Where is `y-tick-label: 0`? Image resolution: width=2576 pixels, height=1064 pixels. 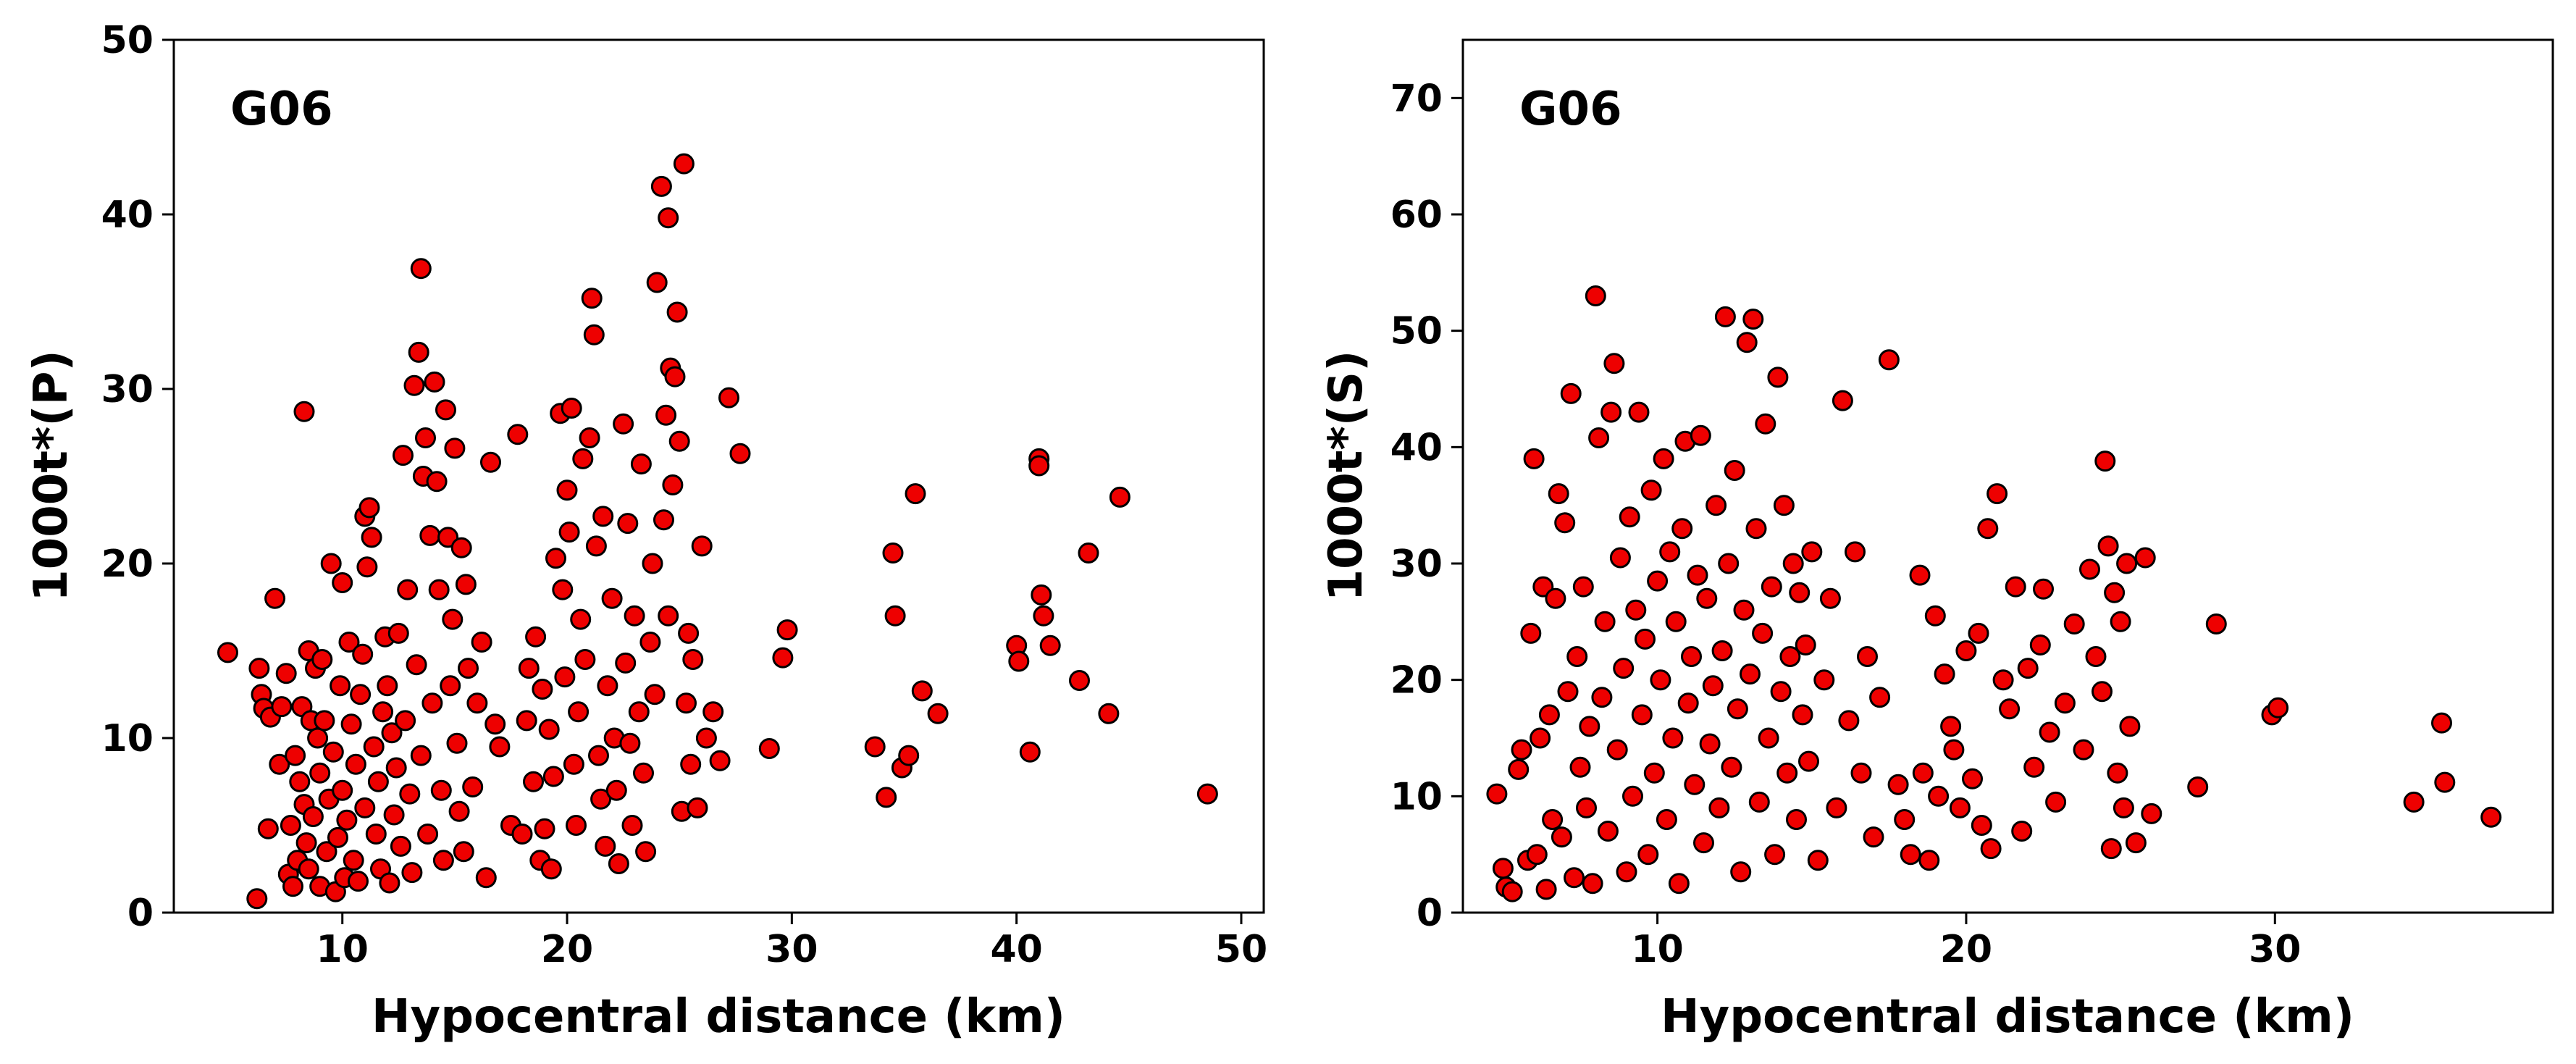 y-tick-label: 0 is located at coordinates (1430, 914).